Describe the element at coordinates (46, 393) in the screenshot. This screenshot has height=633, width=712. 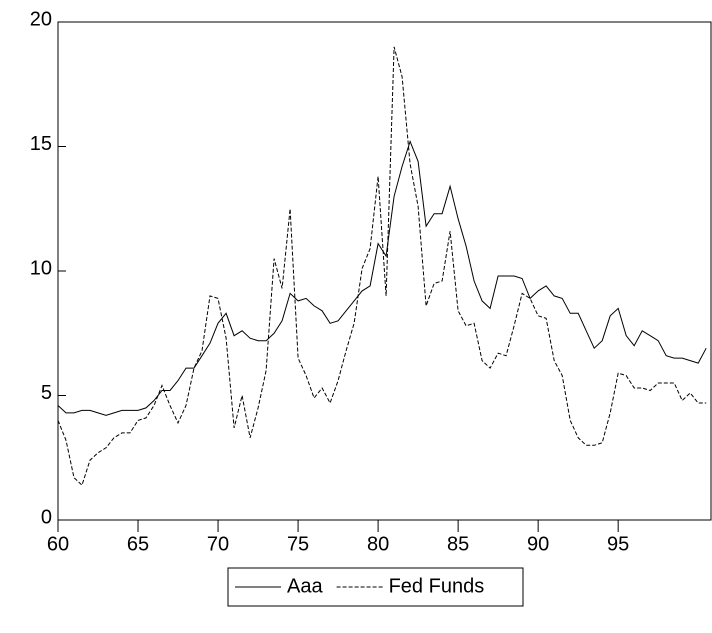
I see `y-tick-label: 5` at that location.